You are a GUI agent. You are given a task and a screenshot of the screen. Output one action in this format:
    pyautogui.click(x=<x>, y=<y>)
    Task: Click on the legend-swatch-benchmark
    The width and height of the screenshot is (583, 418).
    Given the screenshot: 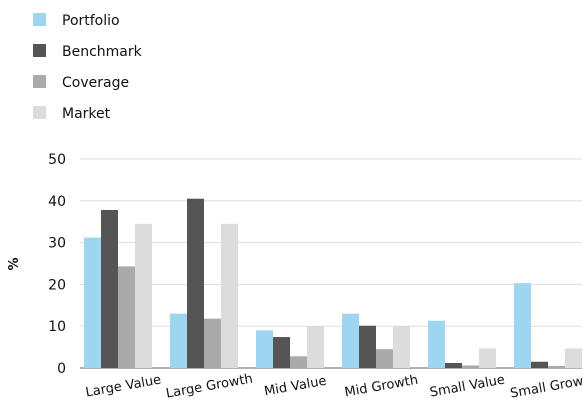 What is the action you would take?
    pyautogui.click(x=39, y=50)
    